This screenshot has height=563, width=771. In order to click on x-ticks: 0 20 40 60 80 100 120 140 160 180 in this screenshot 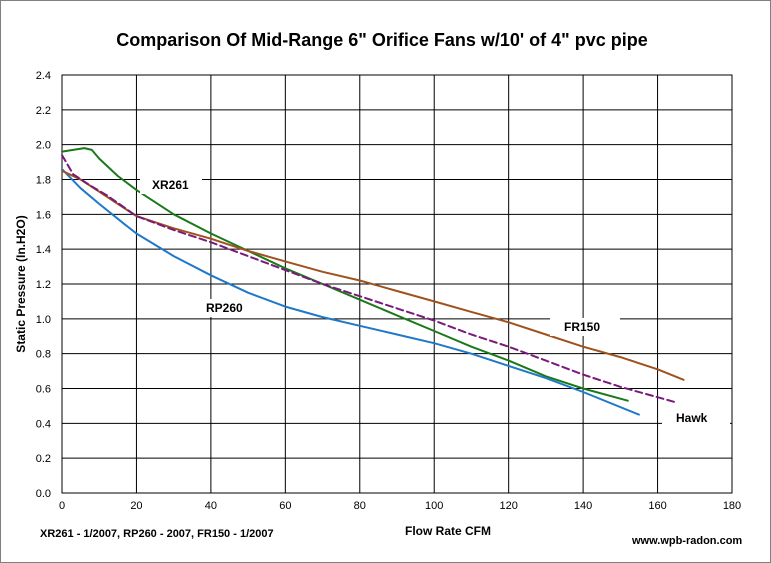, I will do `click(400, 506)`.